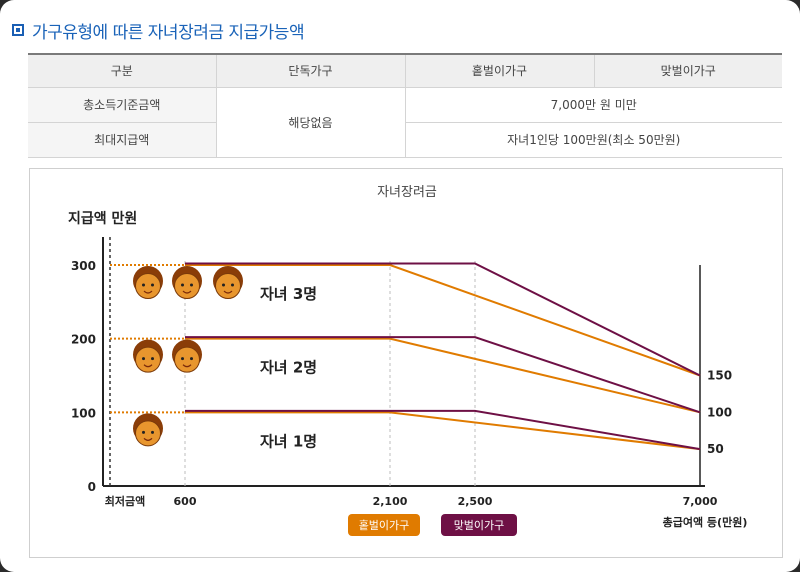  I want to click on single-household-cell: 해당없음, so click(310, 122).